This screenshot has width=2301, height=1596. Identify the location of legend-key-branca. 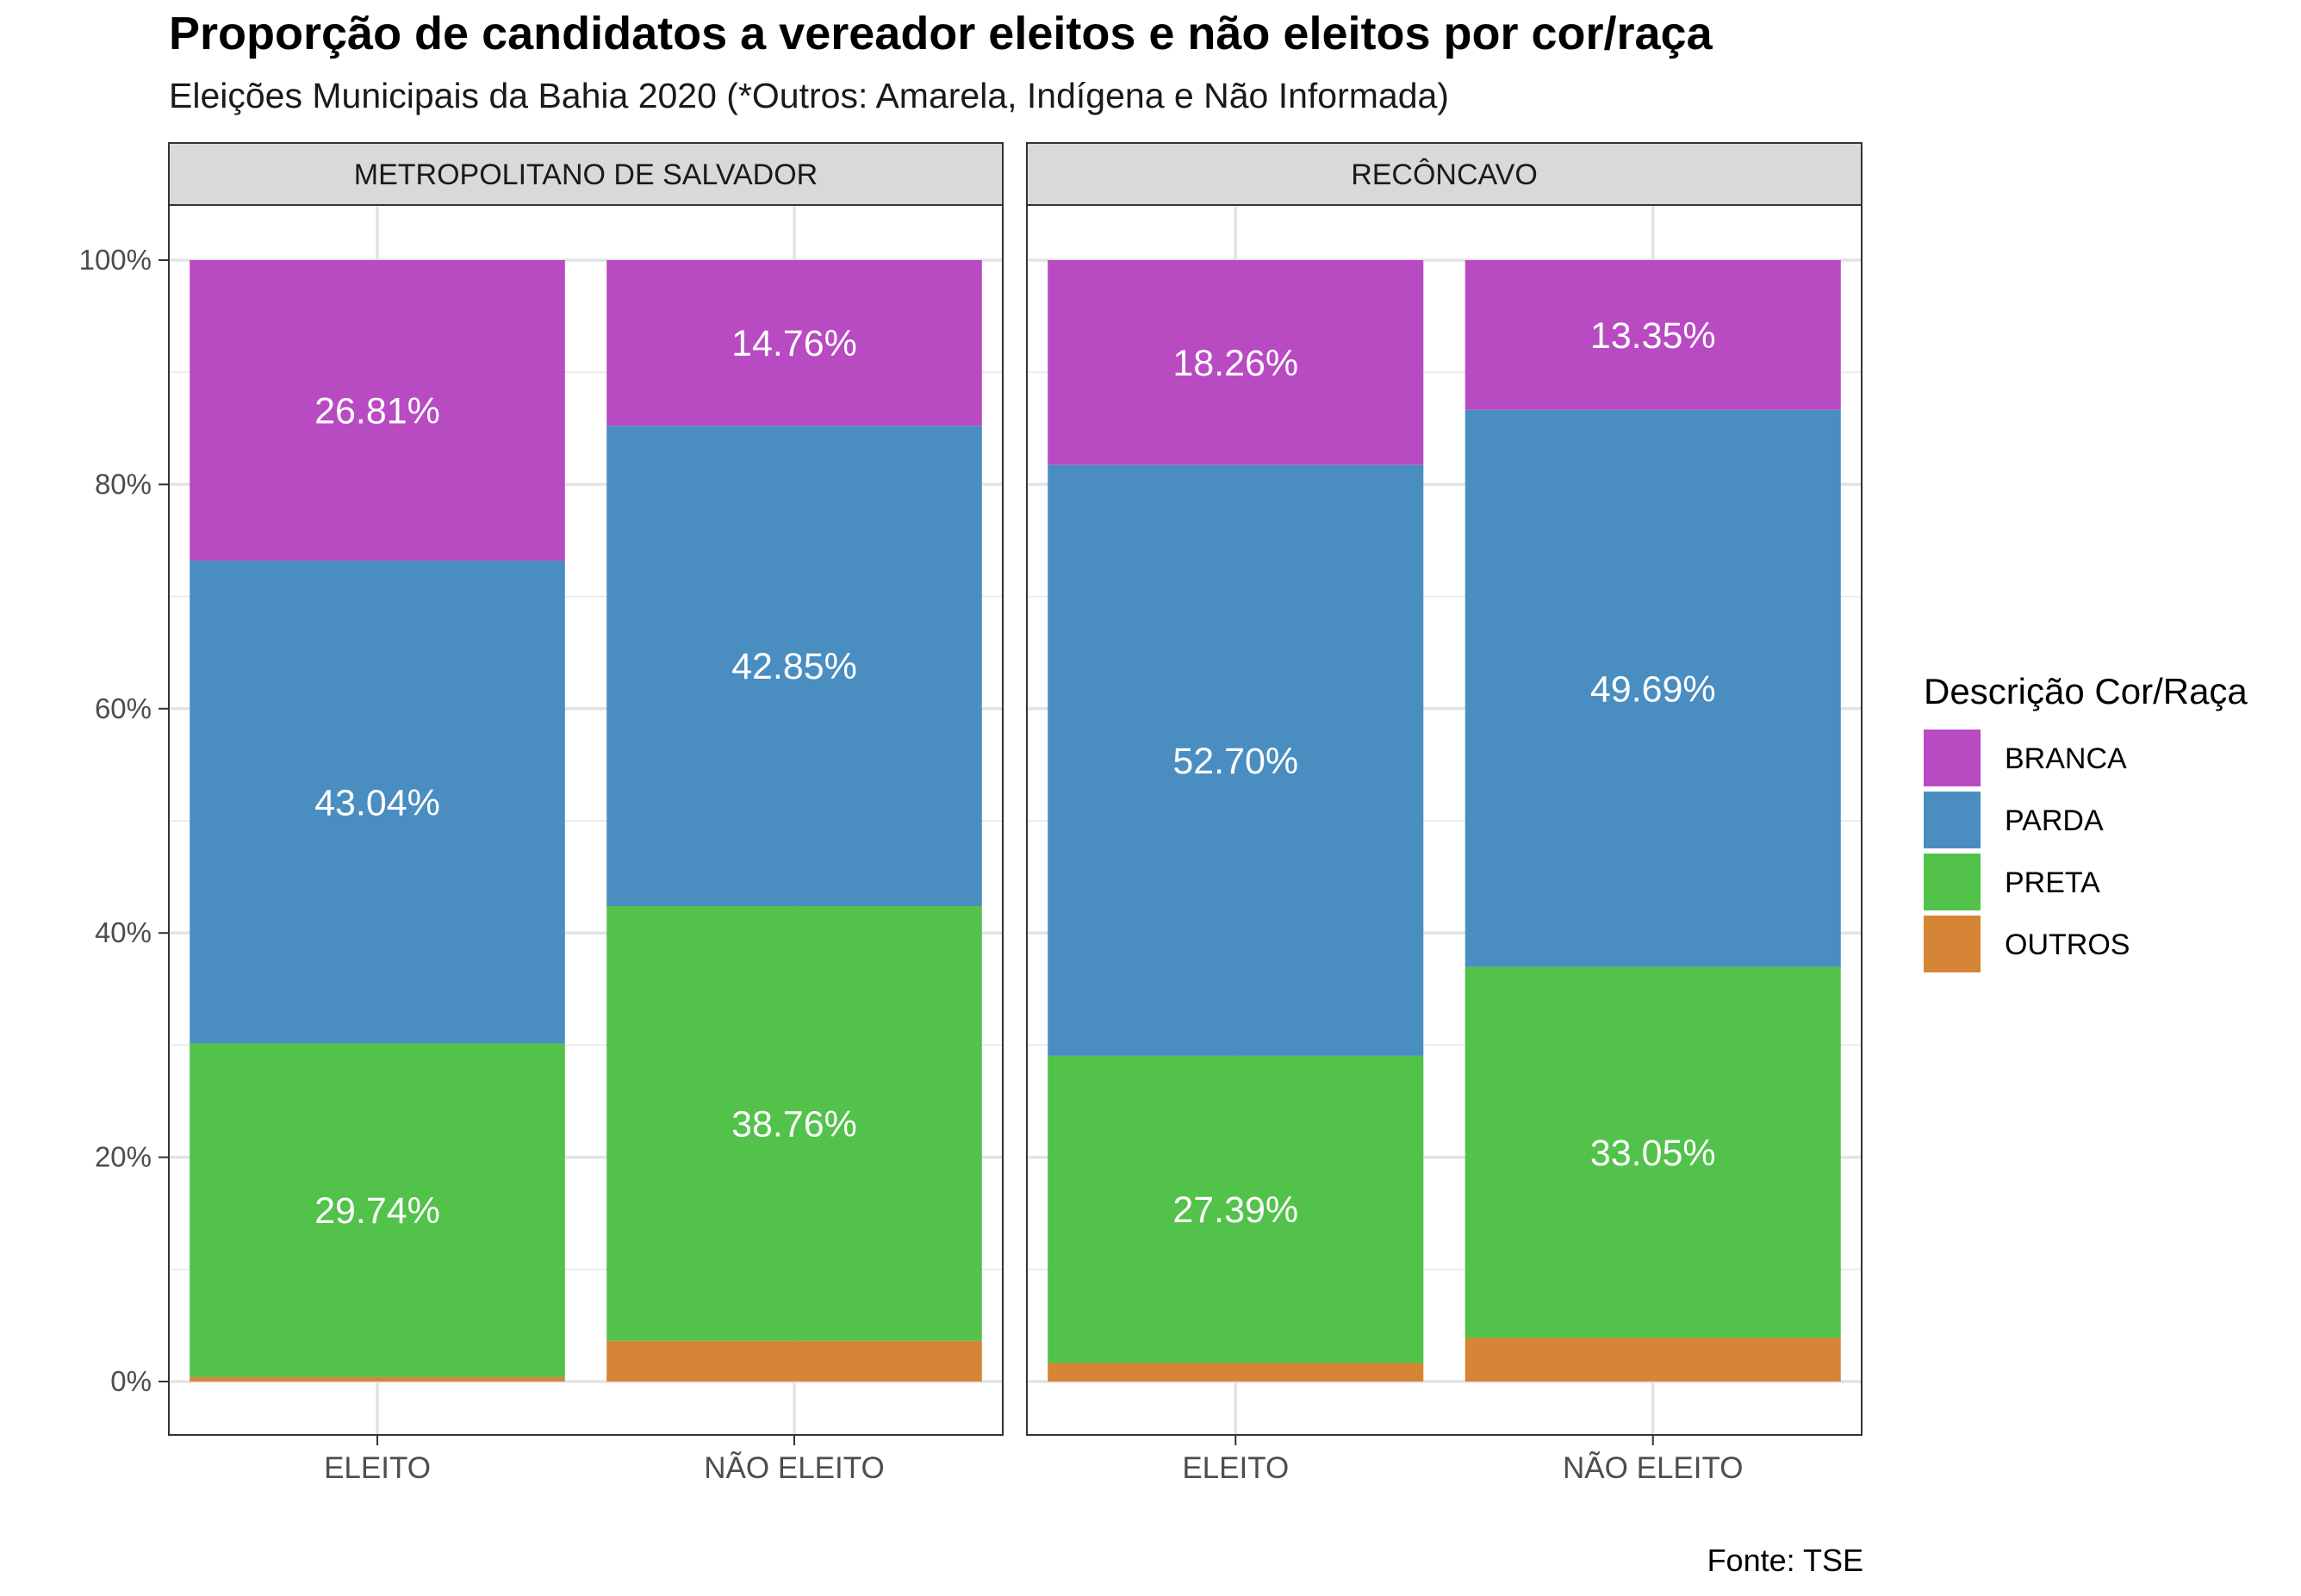
(1952, 758).